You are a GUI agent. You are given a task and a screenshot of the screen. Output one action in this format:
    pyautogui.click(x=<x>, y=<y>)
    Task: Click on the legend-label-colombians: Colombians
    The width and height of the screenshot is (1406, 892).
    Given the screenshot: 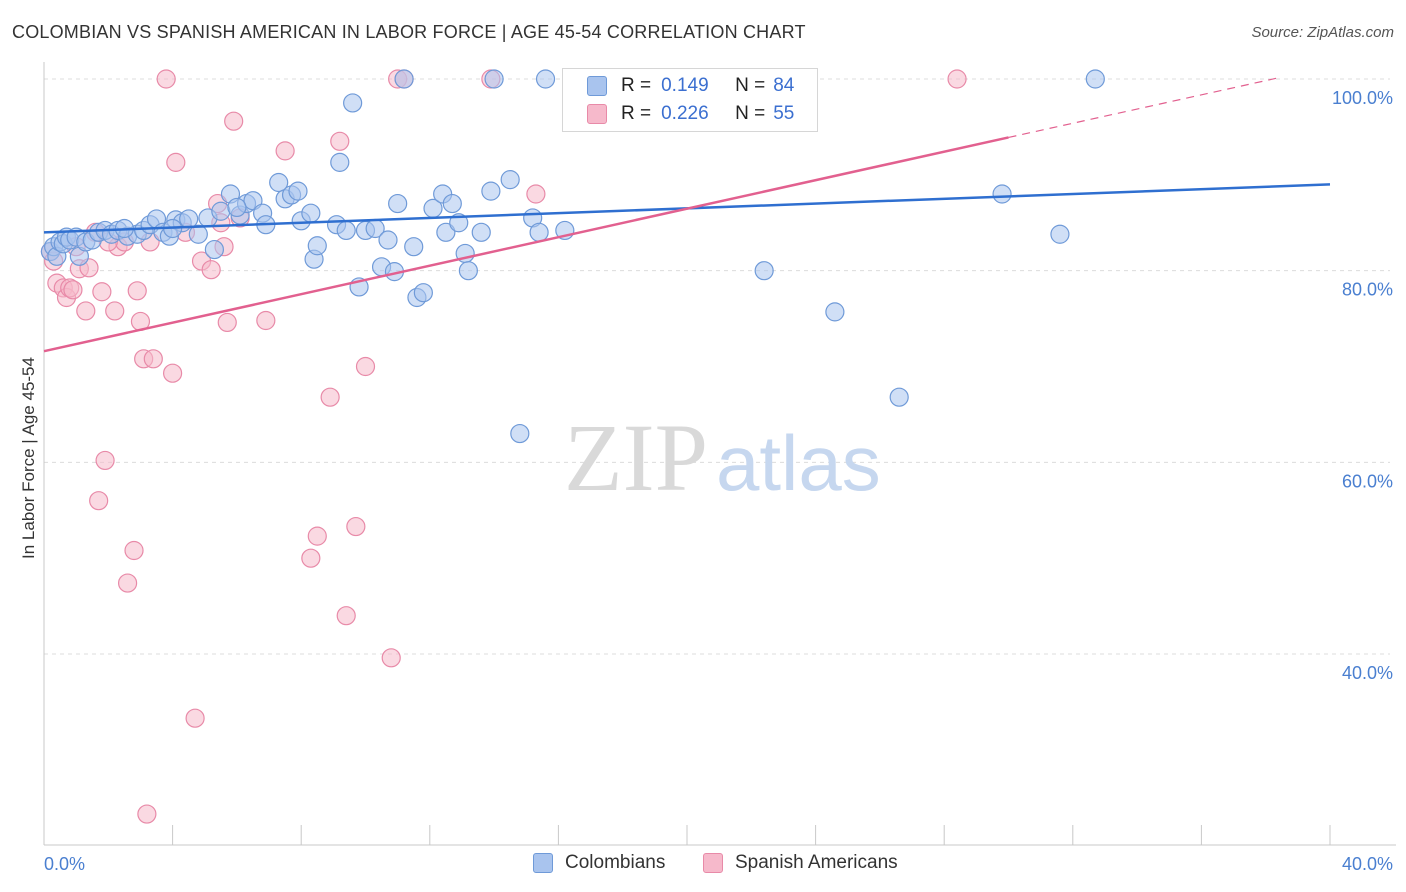 What is the action you would take?
    pyautogui.click(x=615, y=862)
    